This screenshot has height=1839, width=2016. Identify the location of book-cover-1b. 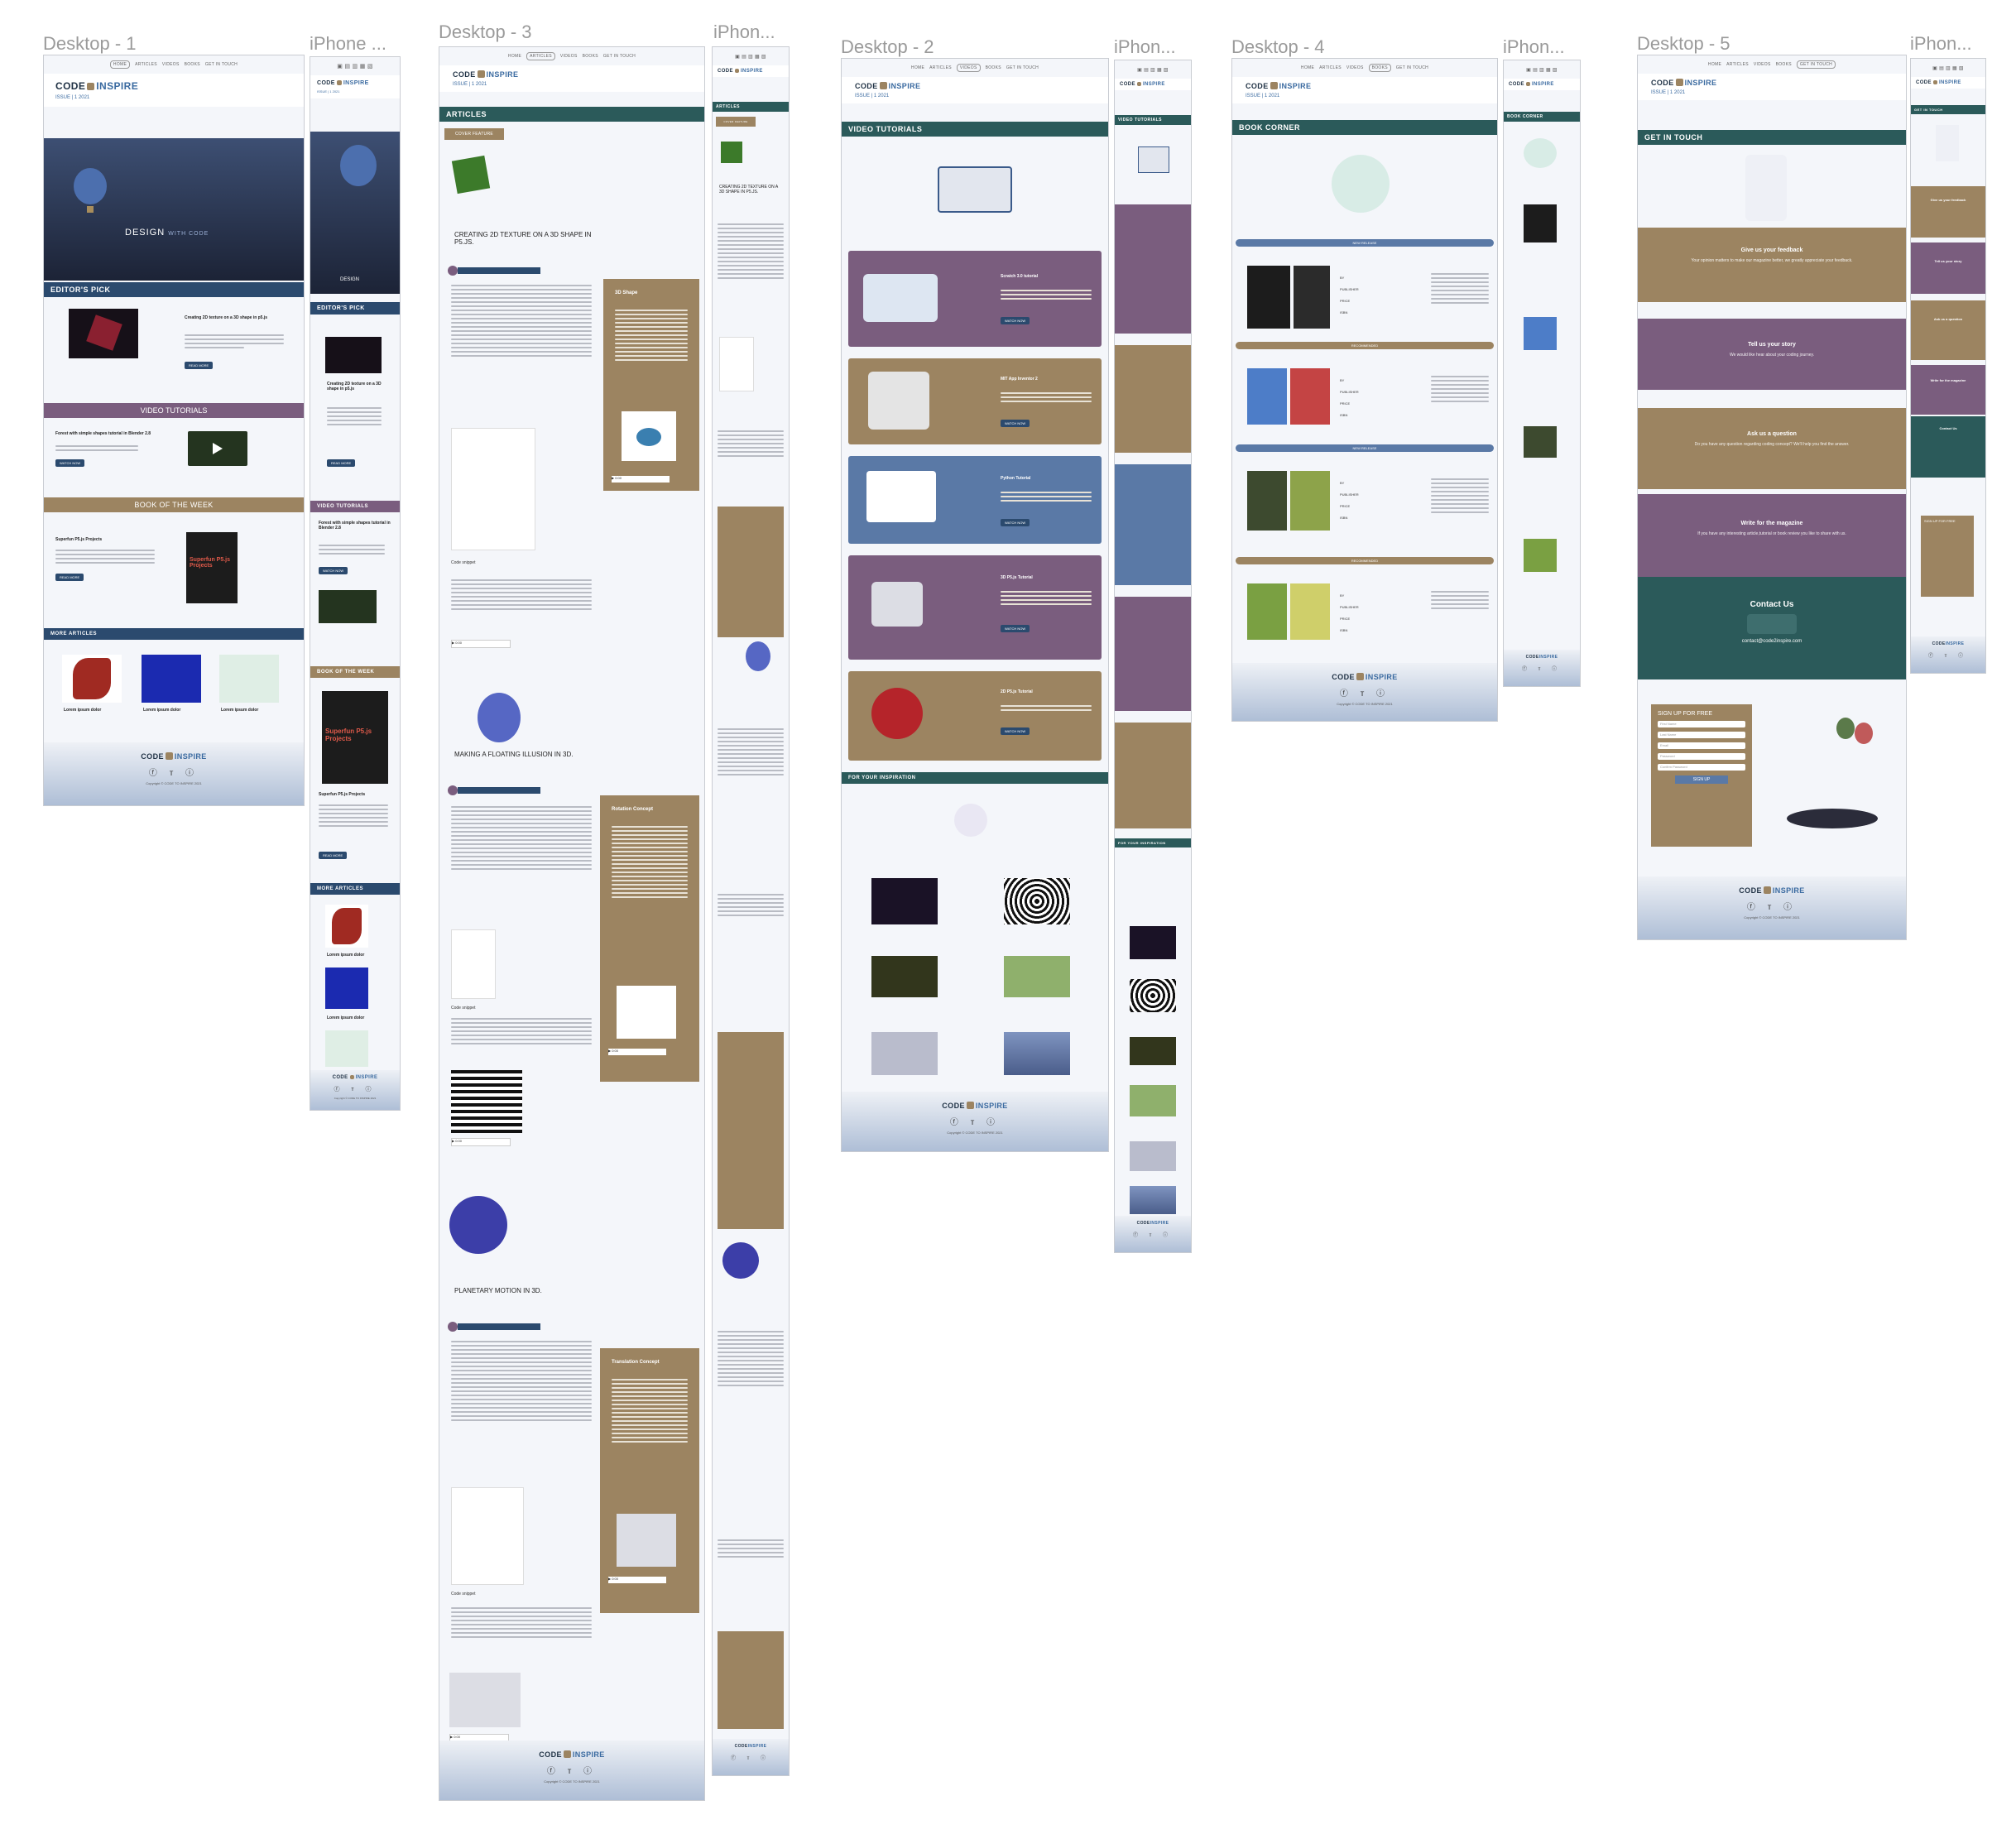
(1312, 297).